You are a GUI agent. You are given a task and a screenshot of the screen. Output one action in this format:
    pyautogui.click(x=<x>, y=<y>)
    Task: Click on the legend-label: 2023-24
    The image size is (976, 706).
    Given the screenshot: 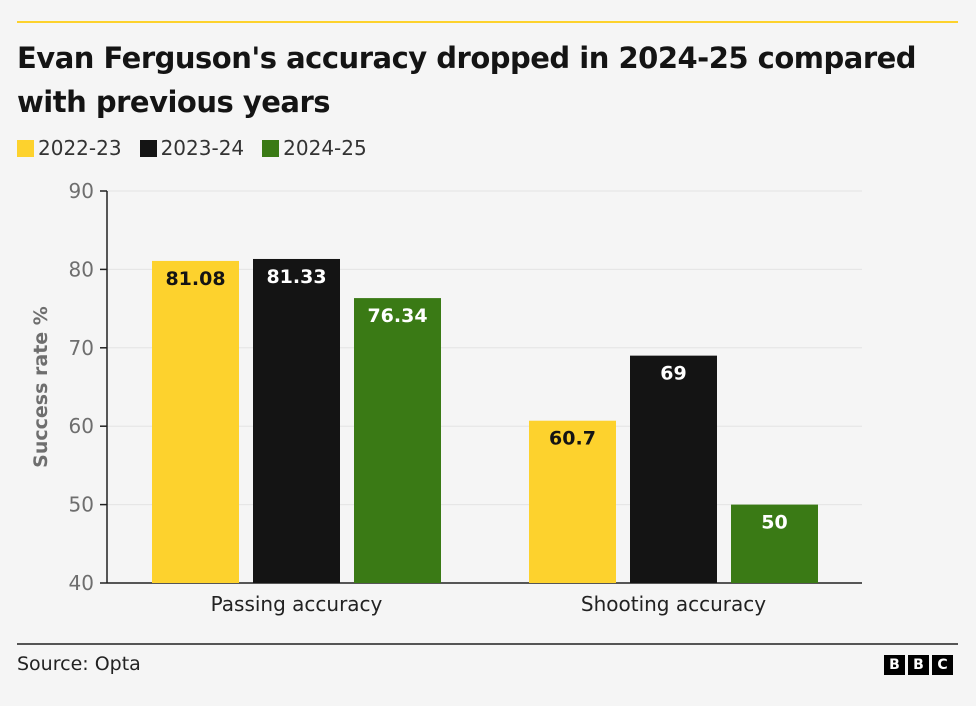 What is the action you would take?
    pyautogui.click(x=202, y=148)
    